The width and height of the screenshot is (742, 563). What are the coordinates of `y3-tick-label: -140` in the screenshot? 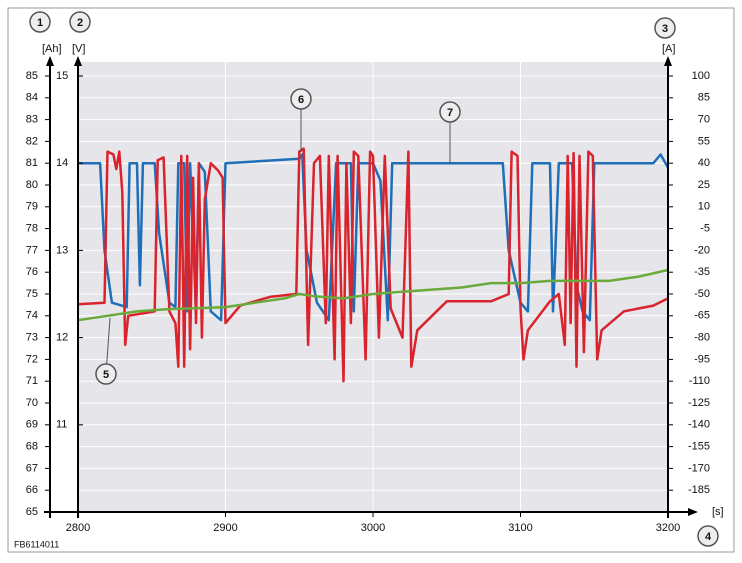 It's located at (699, 425).